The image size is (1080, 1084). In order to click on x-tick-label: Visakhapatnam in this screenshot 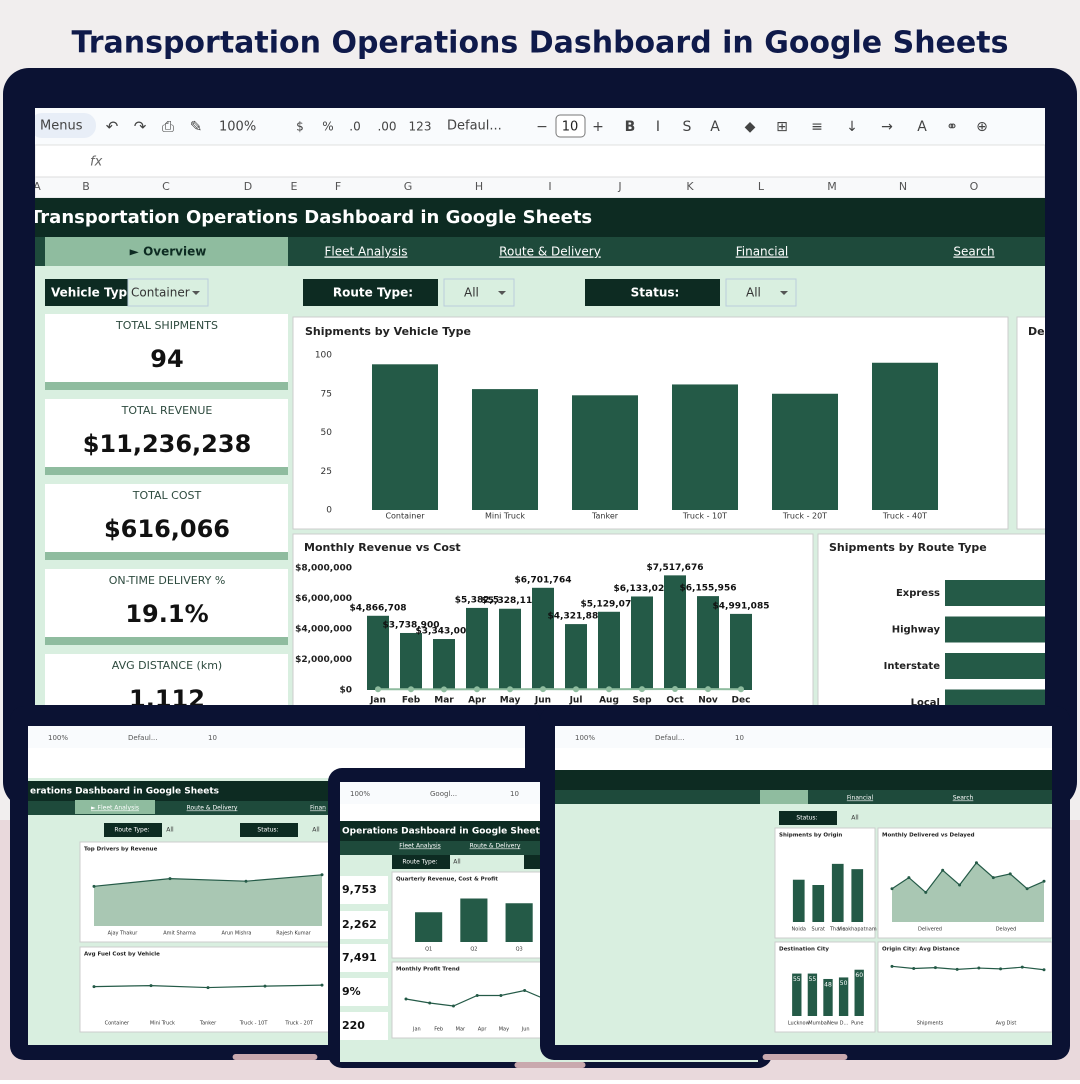, I will do `click(857, 930)`.